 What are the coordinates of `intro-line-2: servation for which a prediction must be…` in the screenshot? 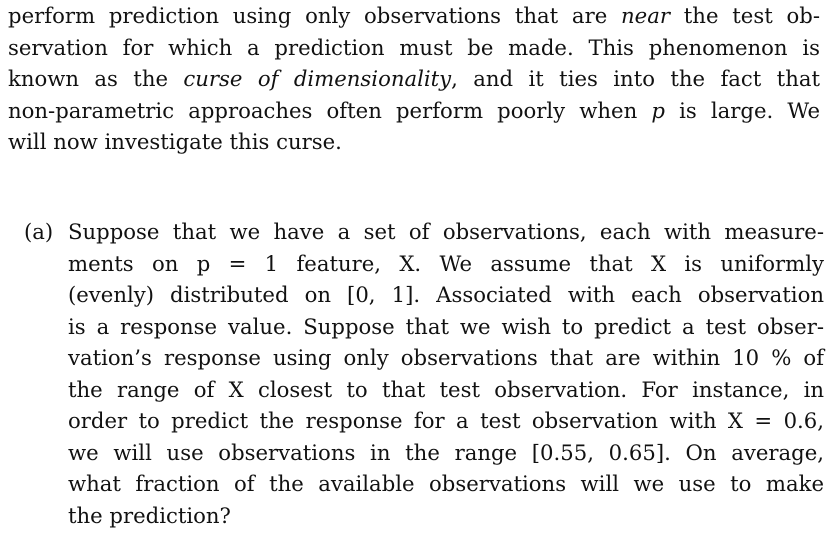 It's located at (414, 47).